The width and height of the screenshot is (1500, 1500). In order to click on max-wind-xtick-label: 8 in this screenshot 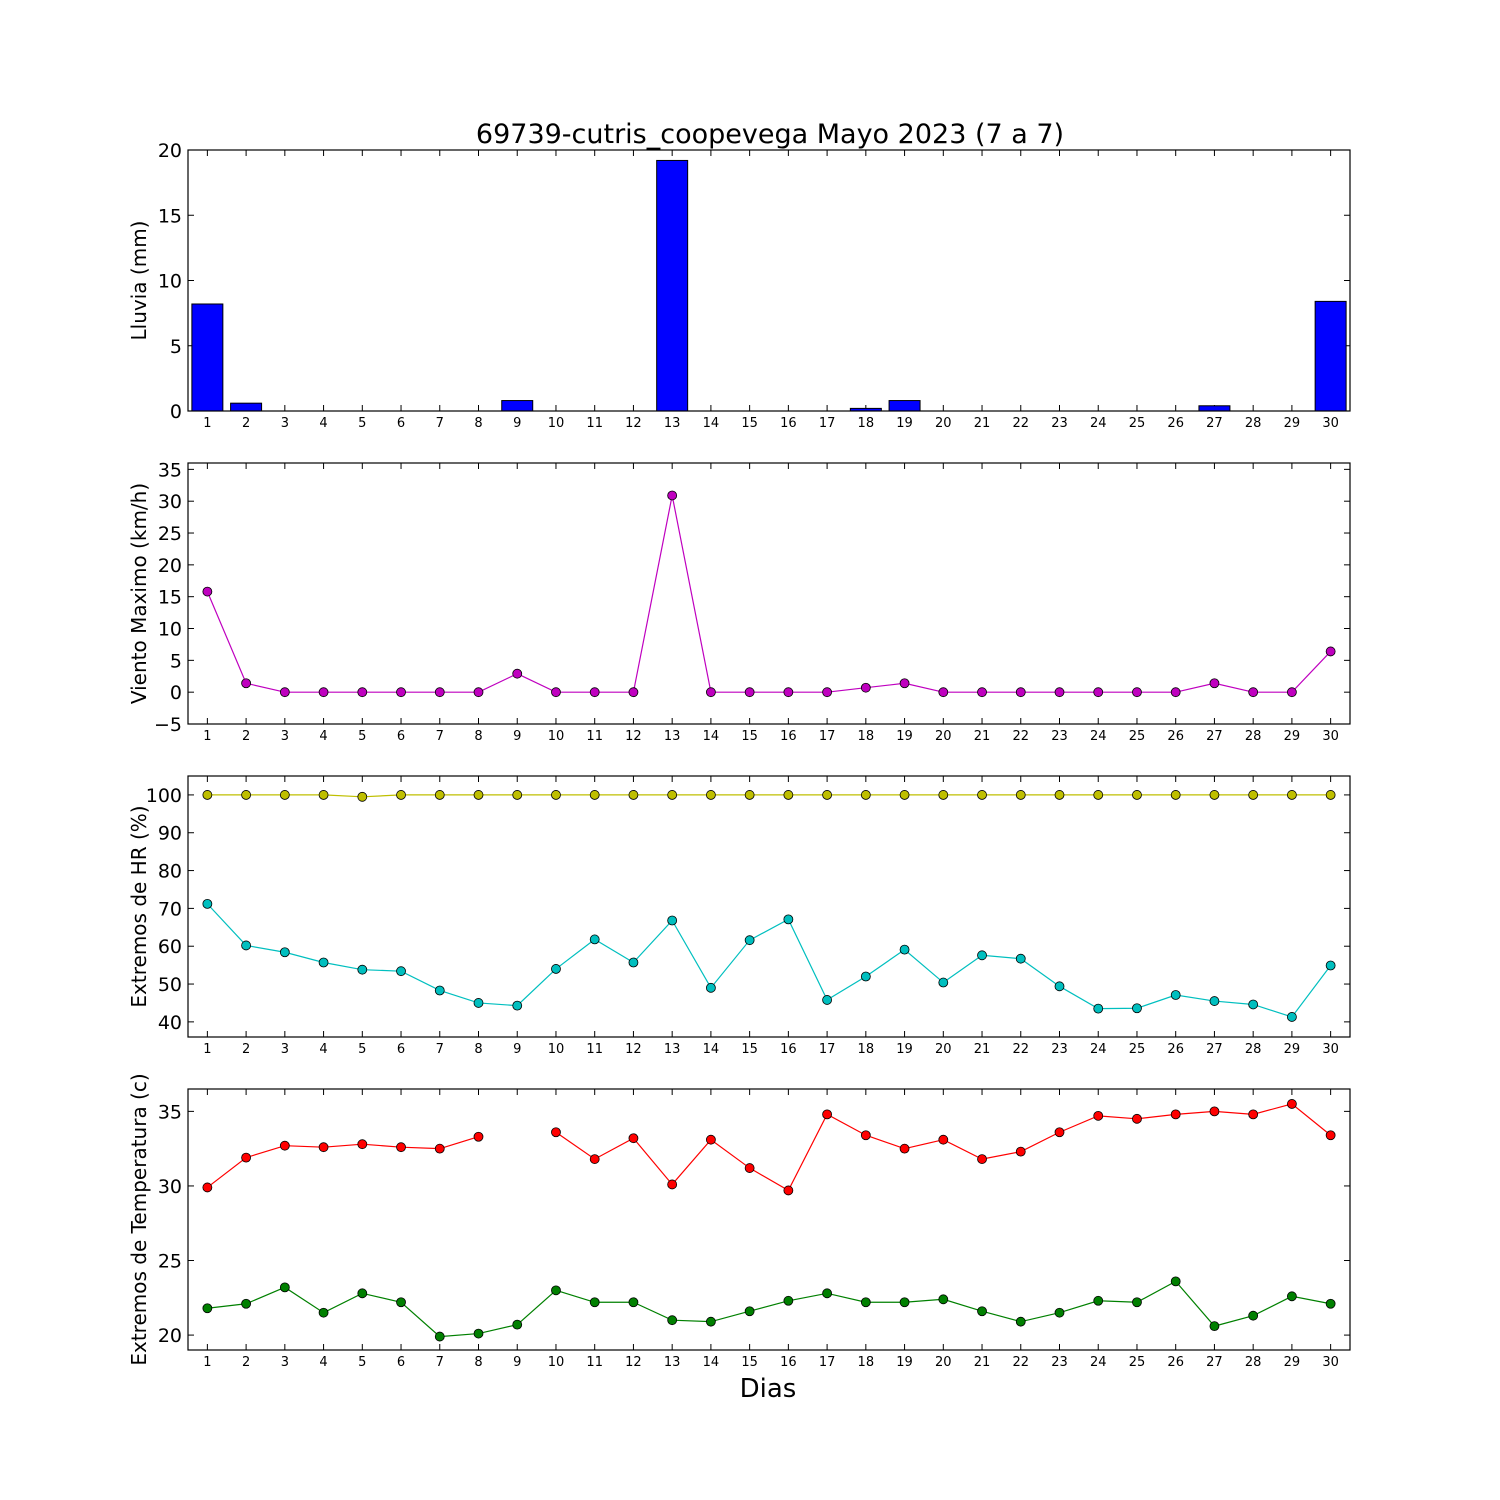, I will do `click(478, 736)`.